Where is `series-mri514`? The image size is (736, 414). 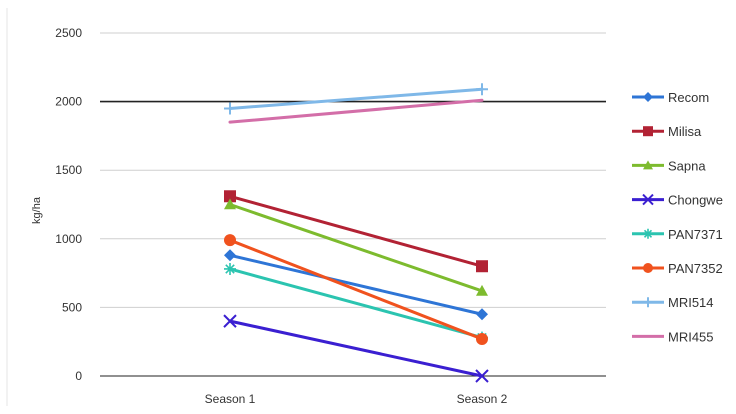 series-mri514 is located at coordinates (356, 99).